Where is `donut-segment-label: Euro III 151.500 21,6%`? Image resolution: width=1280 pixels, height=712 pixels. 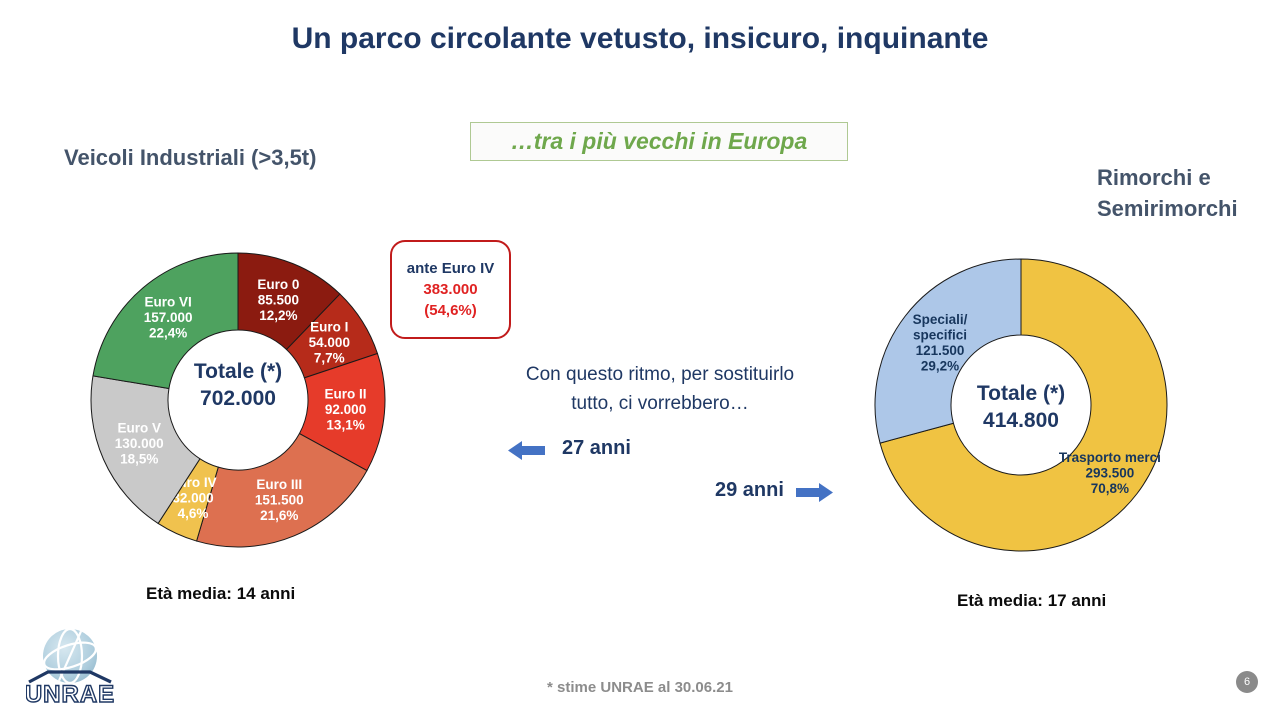
donut-segment-label: Euro III 151.500 21,6% is located at coordinates (279, 500).